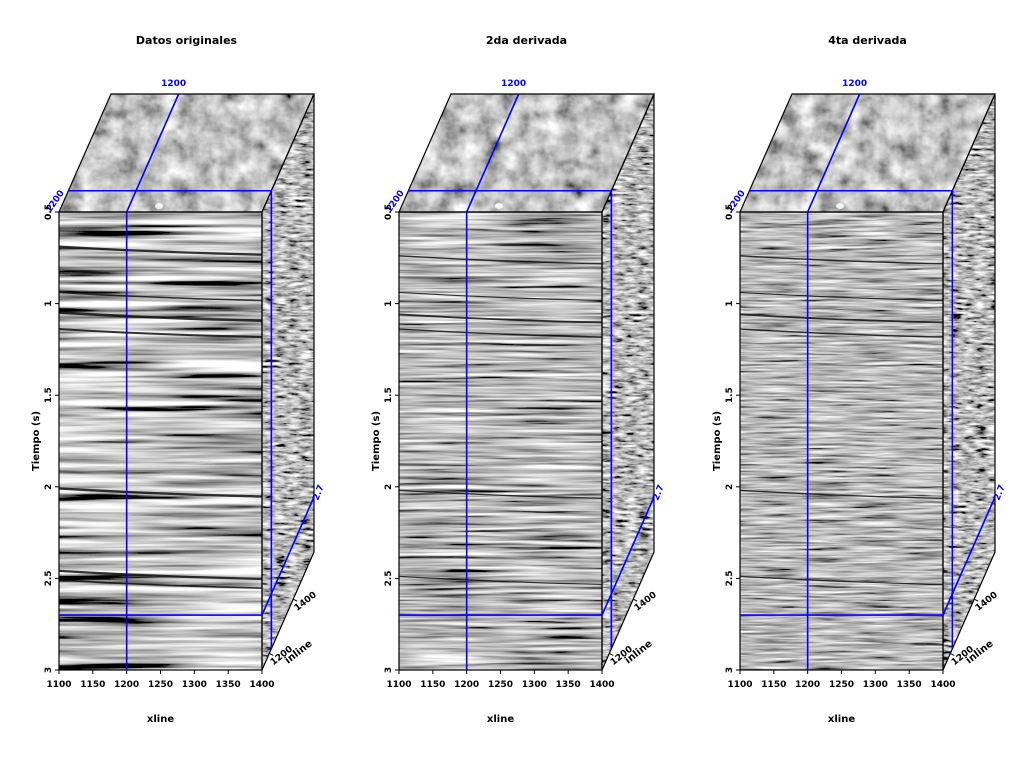 This screenshot has width=1024, height=768. I want to click on panel-title: 2da derivada, so click(526, 40).